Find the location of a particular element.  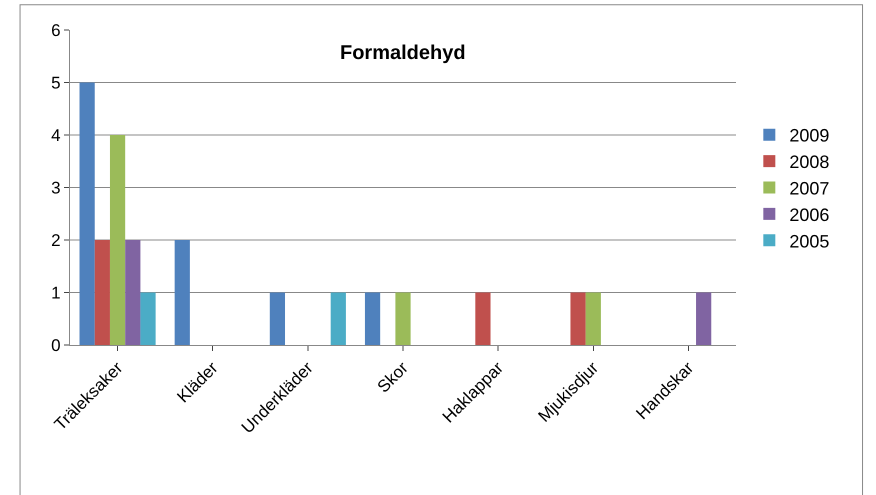

text: Formaldehyd is located at coordinates (403, 53).